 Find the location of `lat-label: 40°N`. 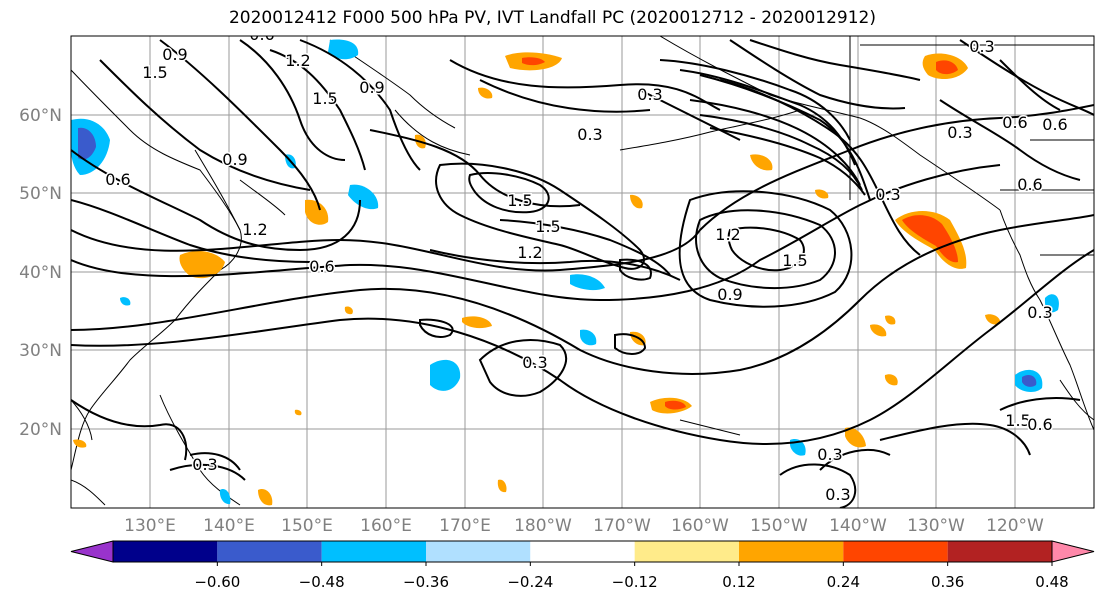

lat-label: 40°N is located at coordinates (40, 273).